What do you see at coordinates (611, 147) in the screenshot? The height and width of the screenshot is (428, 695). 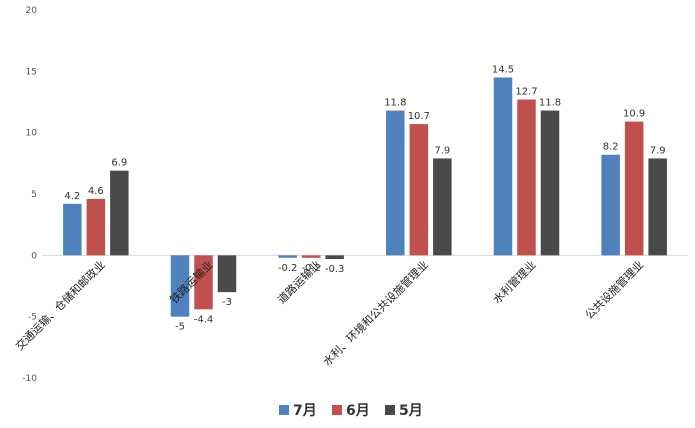 I see `data-label: 8.2` at bounding box center [611, 147].